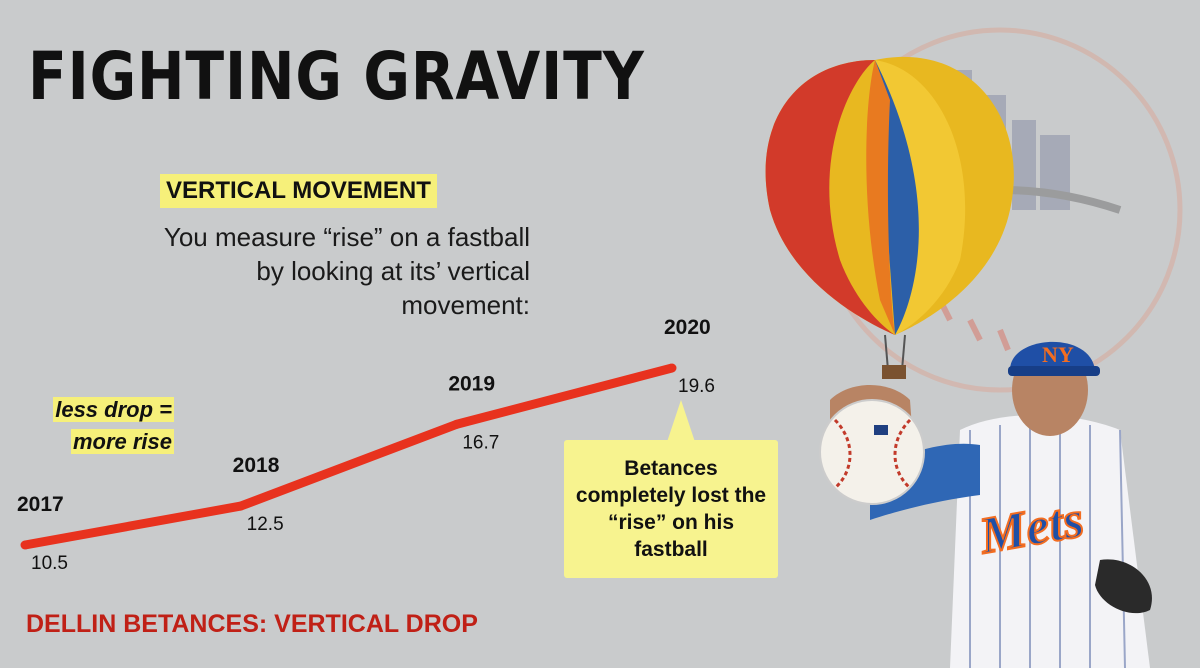  I want to click on baseball-icon, so click(872, 452).